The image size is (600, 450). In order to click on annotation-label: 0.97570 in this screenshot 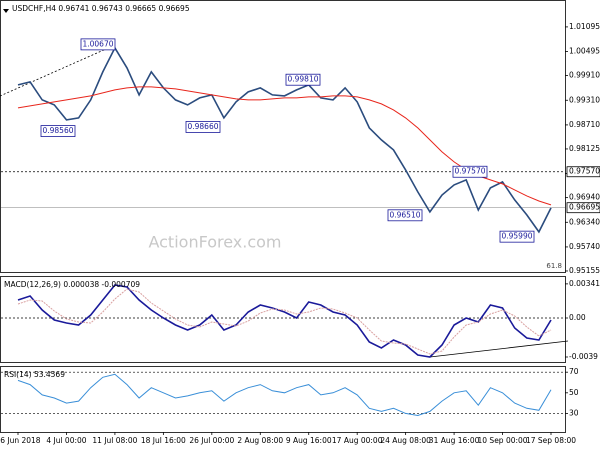, I will do `click(469, 171)`.